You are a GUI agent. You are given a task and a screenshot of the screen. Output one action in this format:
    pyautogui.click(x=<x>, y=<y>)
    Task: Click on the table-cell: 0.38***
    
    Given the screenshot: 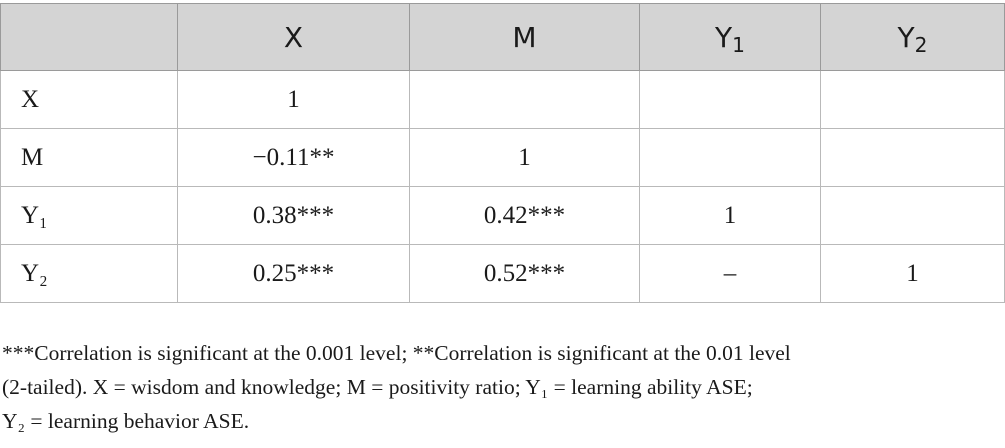 What is the action you would take?
    pyautogui.click(x=293, y=215)
    